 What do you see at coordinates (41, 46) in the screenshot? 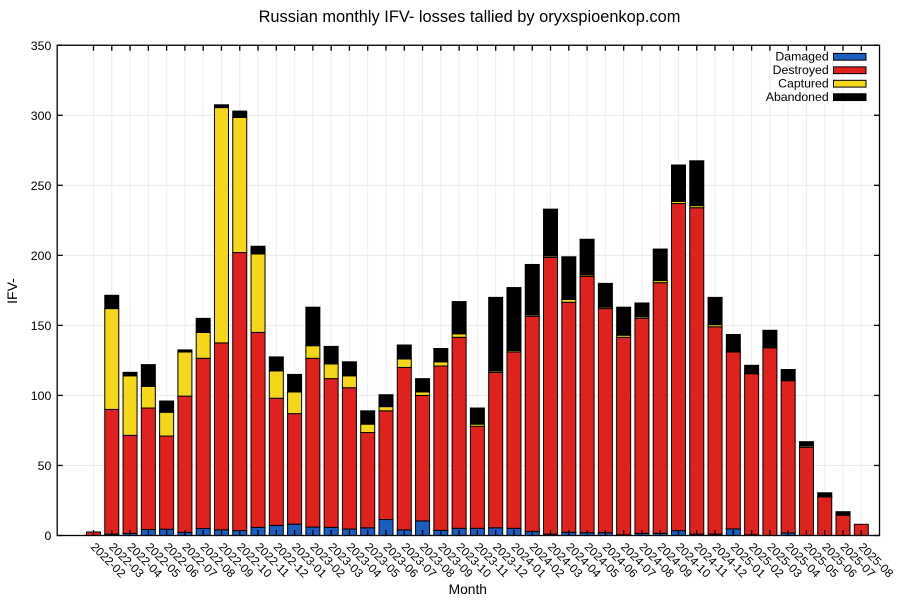
I see `svg-text: 350` at bounding box center [41, 46].